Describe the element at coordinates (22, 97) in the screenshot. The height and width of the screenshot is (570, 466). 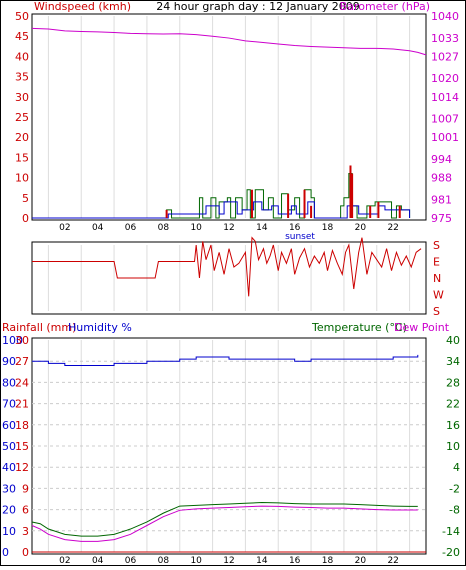
I see `windspeed-tick-label: 30` at that location.